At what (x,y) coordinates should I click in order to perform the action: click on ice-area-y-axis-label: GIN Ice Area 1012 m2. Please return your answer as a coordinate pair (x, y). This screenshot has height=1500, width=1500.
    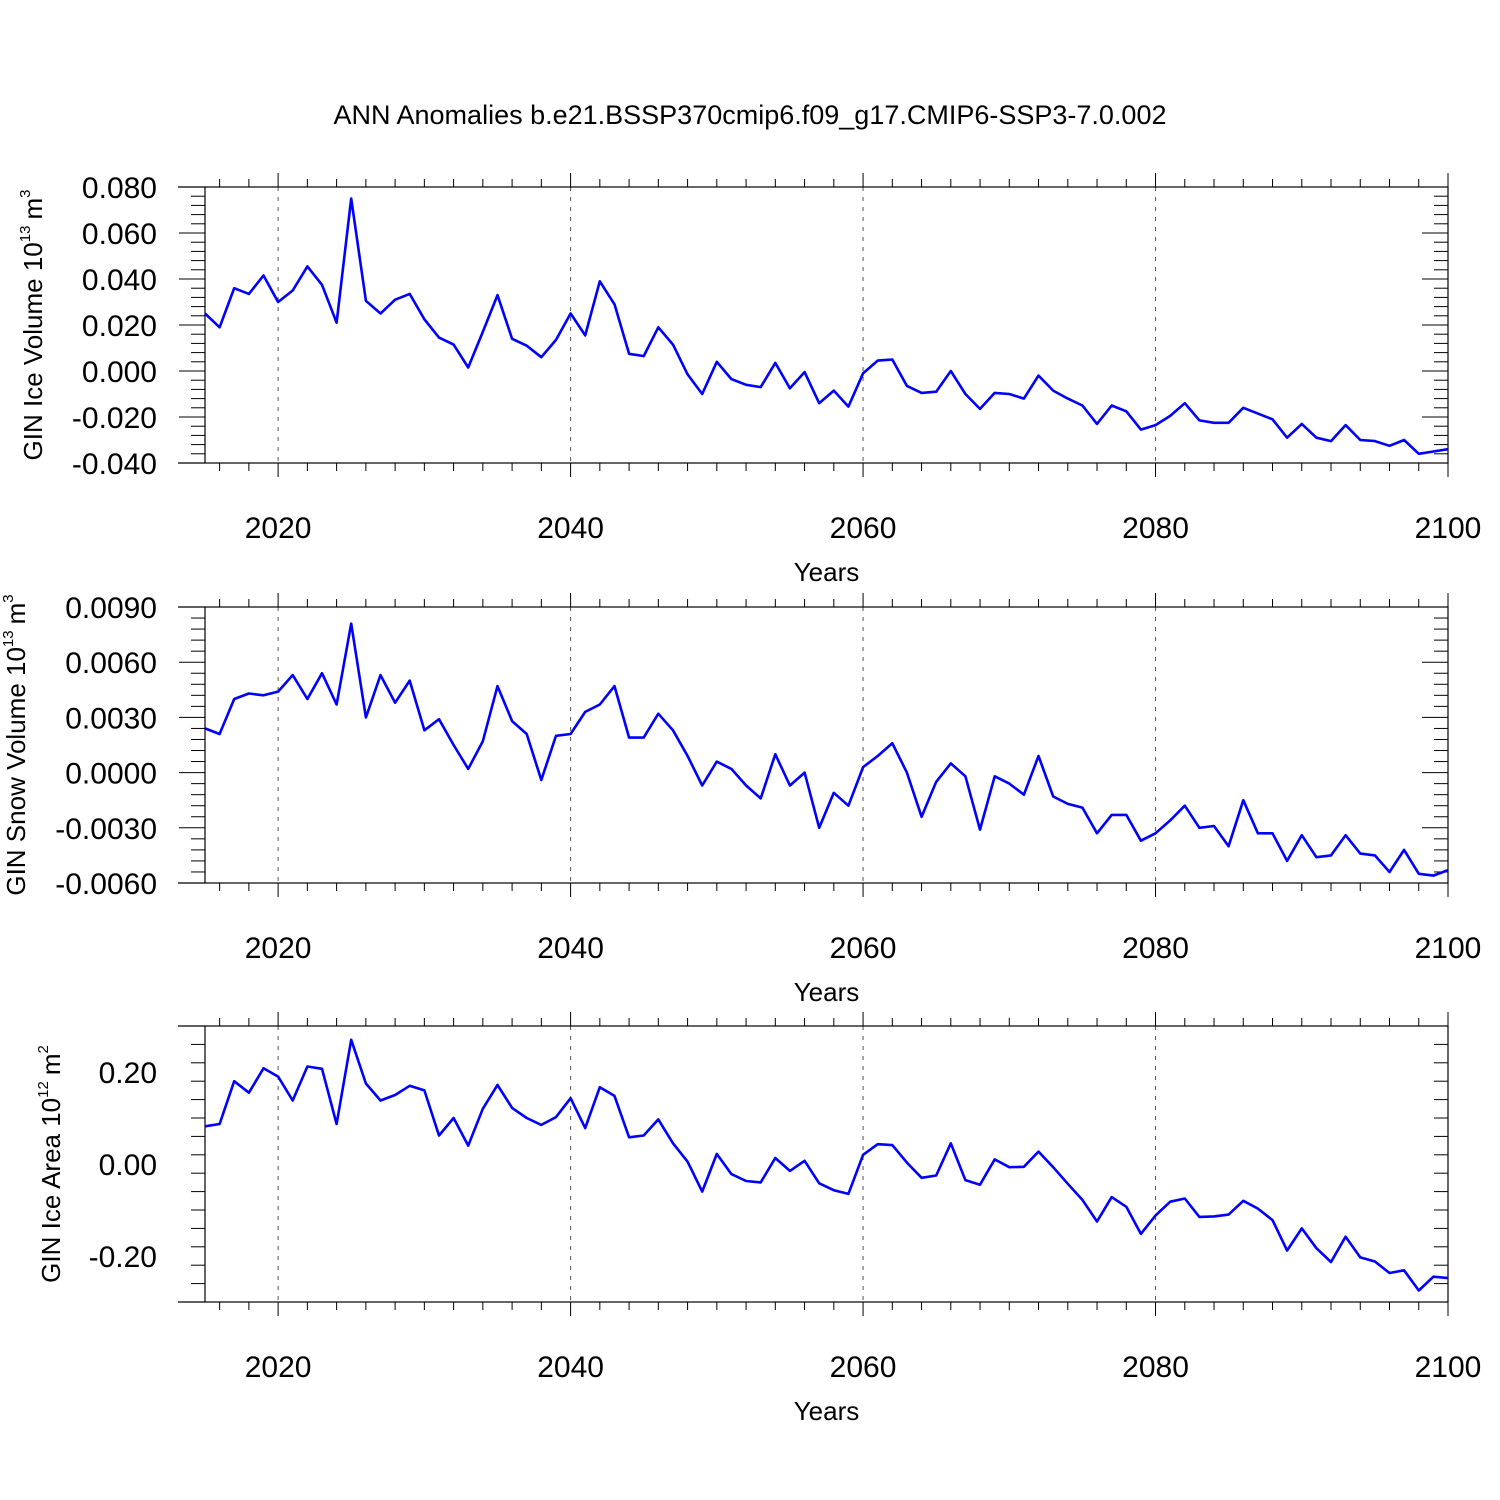
    Looking at the image, I should click on (50, 1164).